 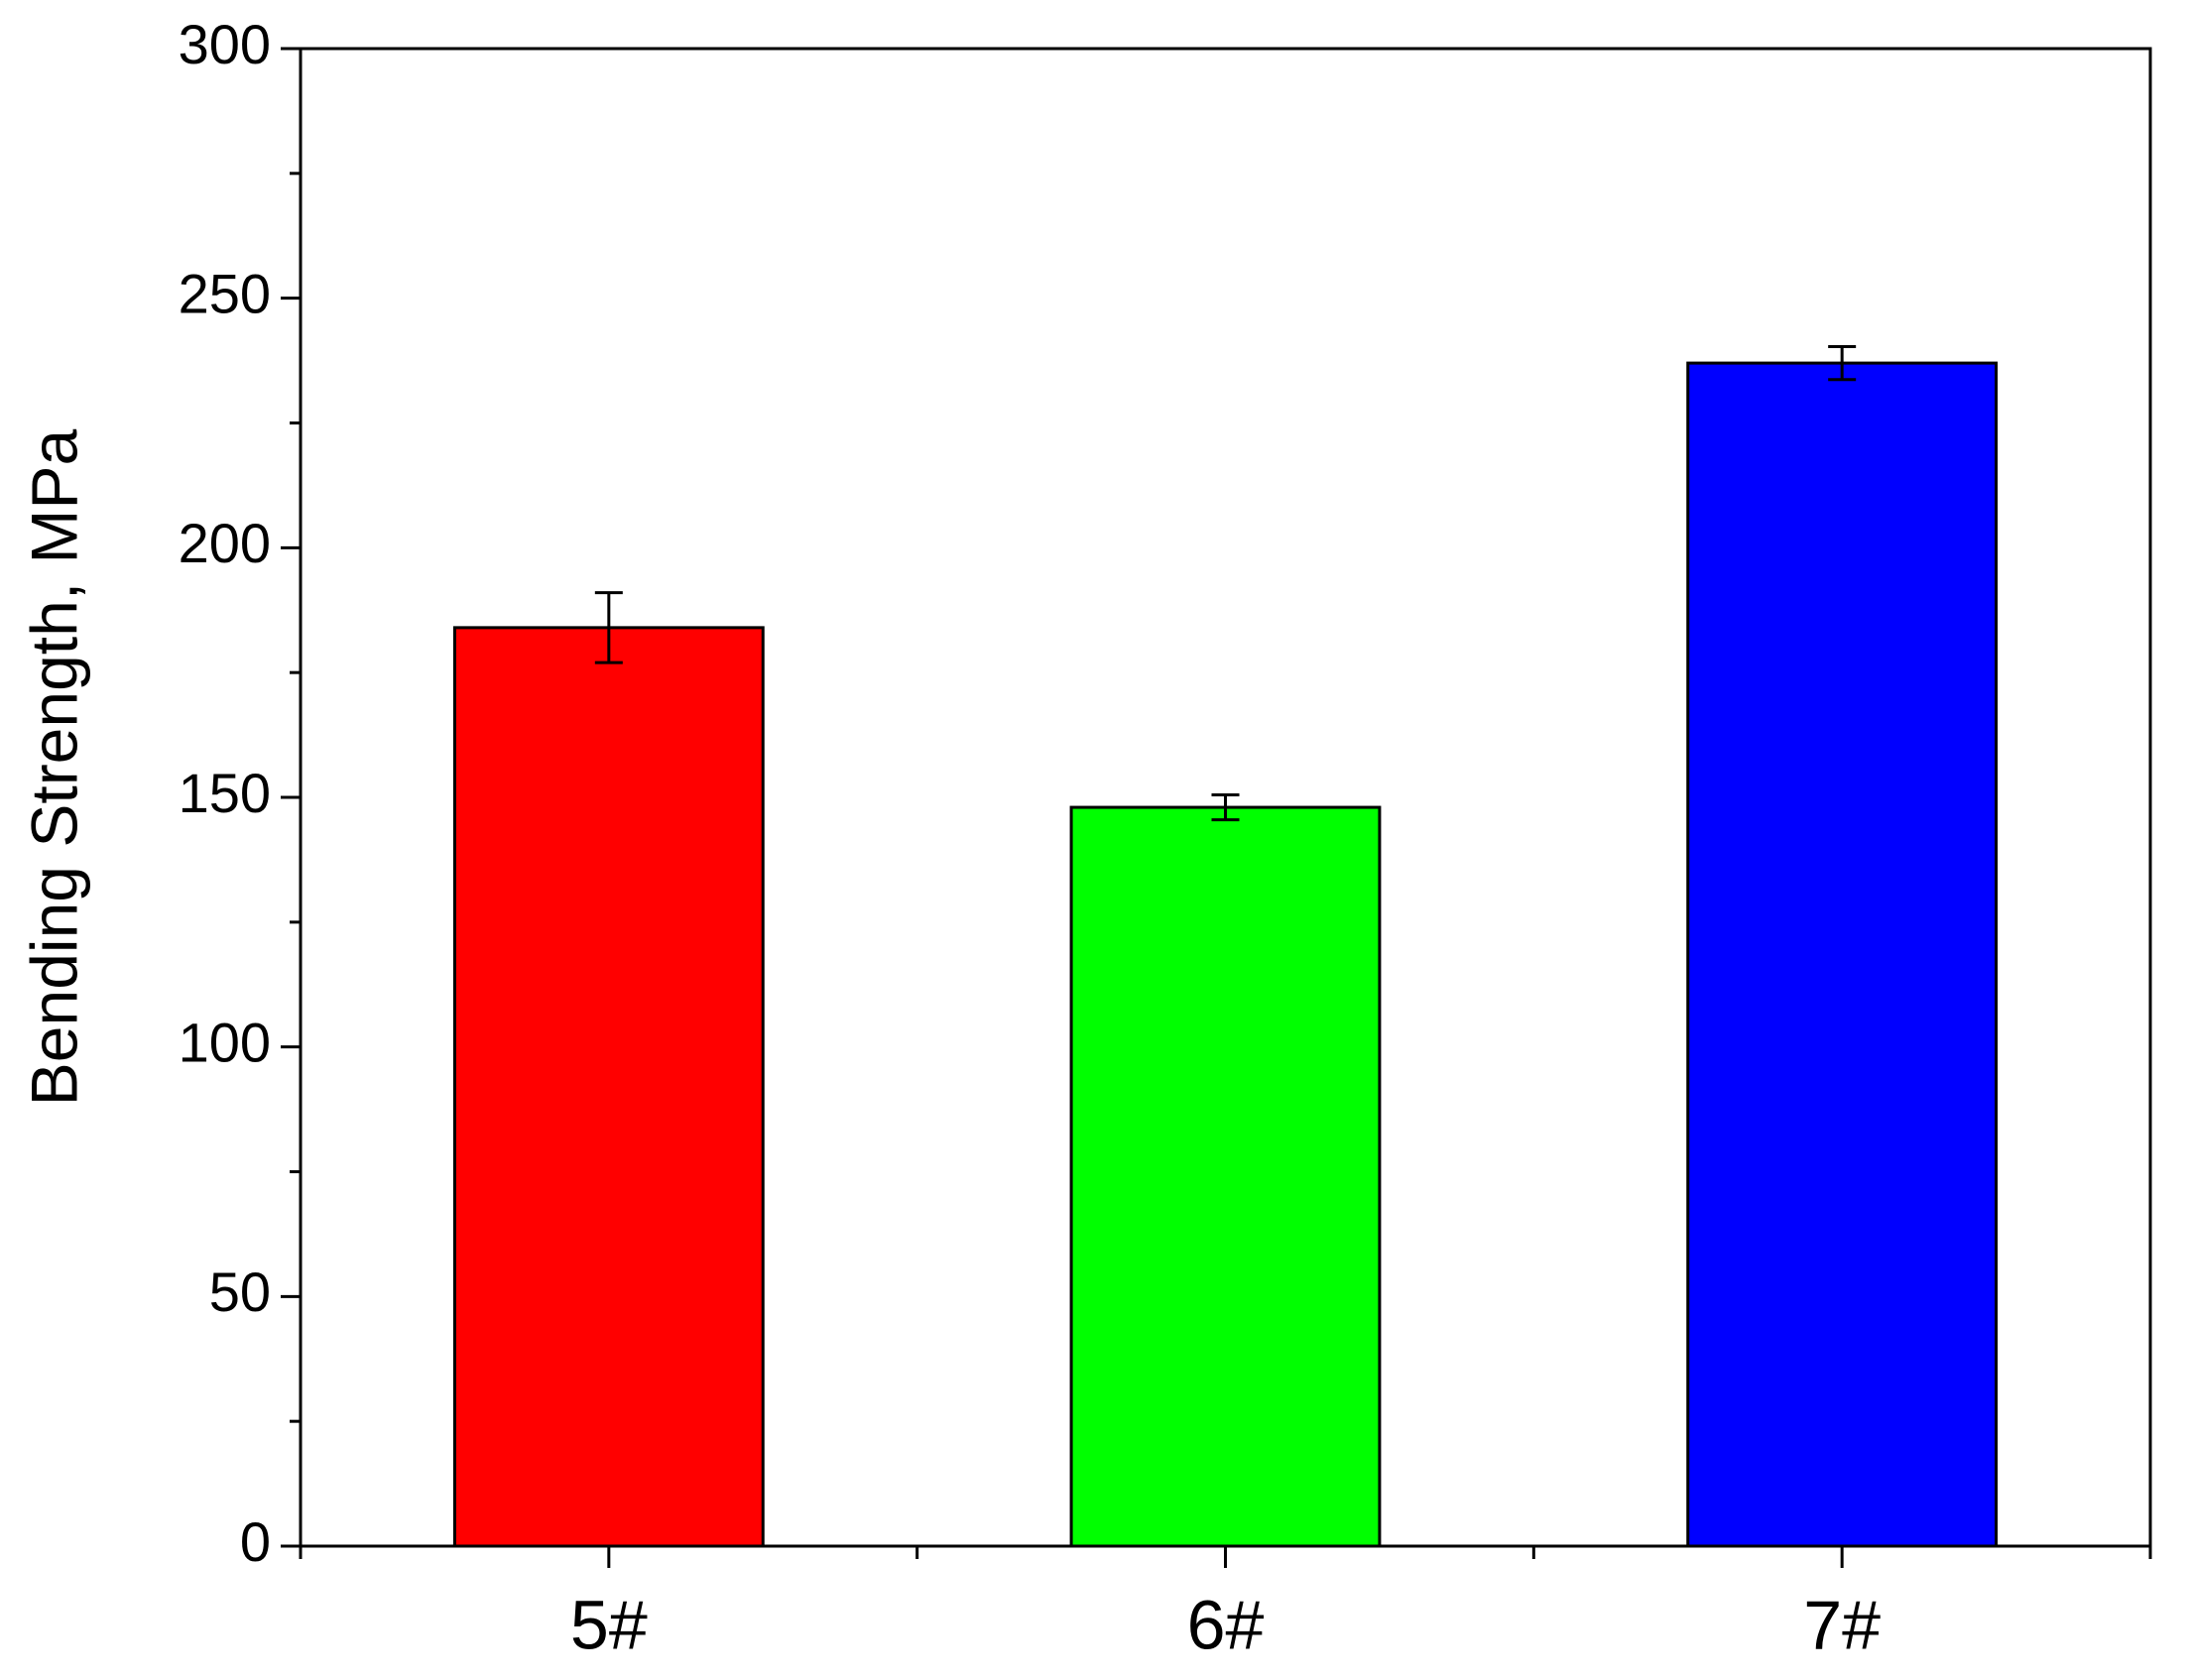 I want to click on y-tick-label: 100, so click(x=225, y=1042).